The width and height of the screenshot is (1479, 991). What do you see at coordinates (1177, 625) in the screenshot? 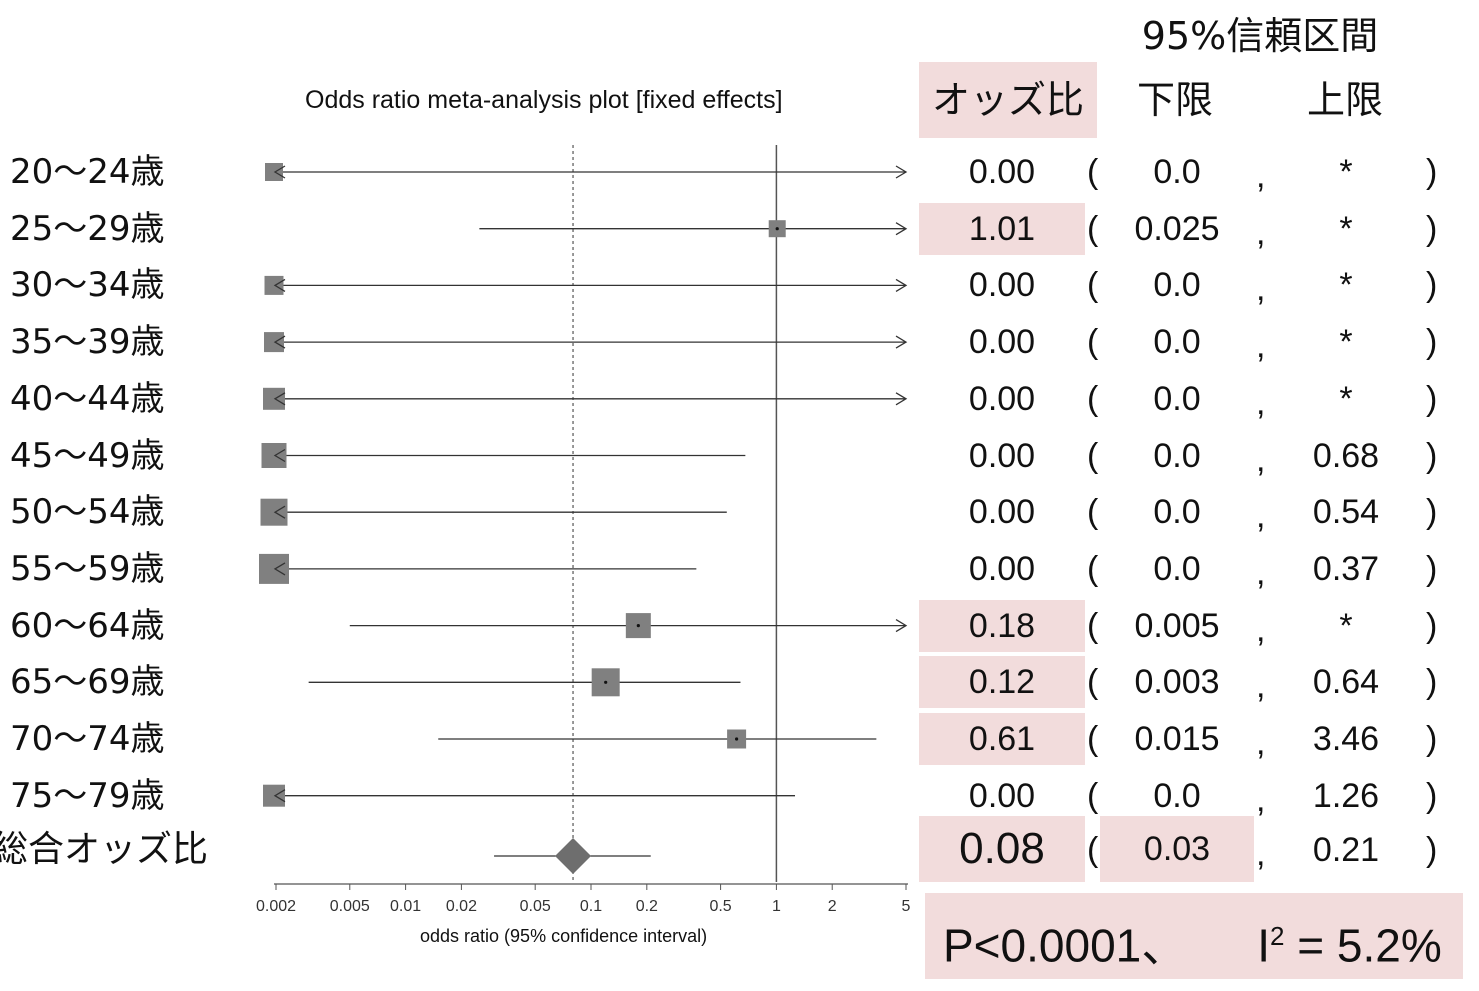
I see `lower-value: 0.005` at bounding box center [1177, 625].